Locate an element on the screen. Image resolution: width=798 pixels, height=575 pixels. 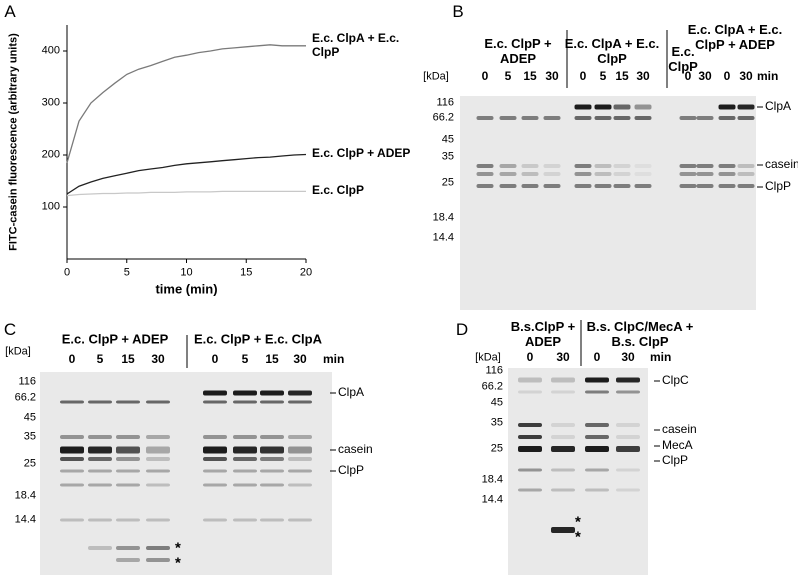
line-series is located at coordinates (186, 193).